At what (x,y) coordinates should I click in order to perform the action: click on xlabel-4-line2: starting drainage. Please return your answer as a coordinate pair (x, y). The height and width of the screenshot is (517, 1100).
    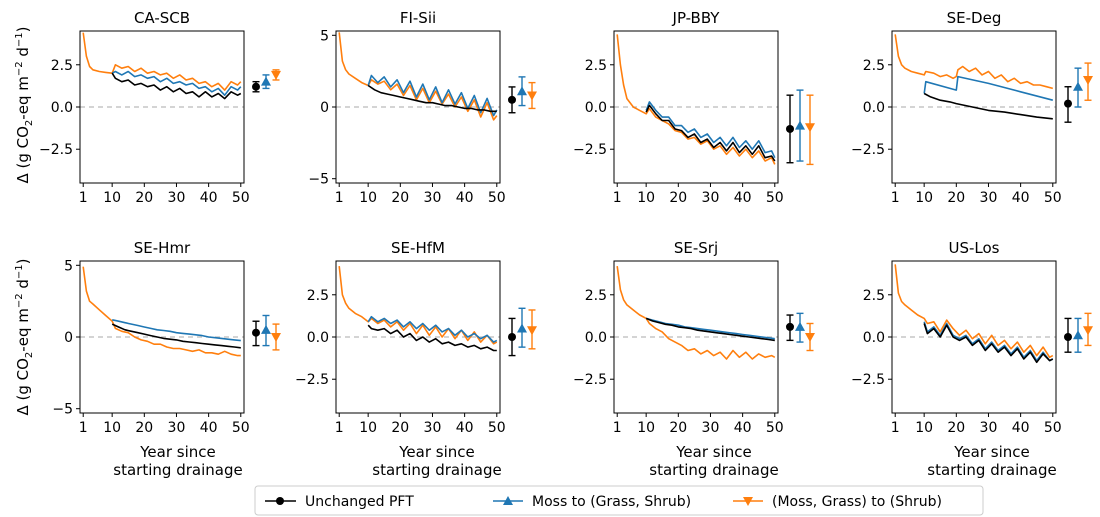
    Looking at the image, I should click on (991, 470).